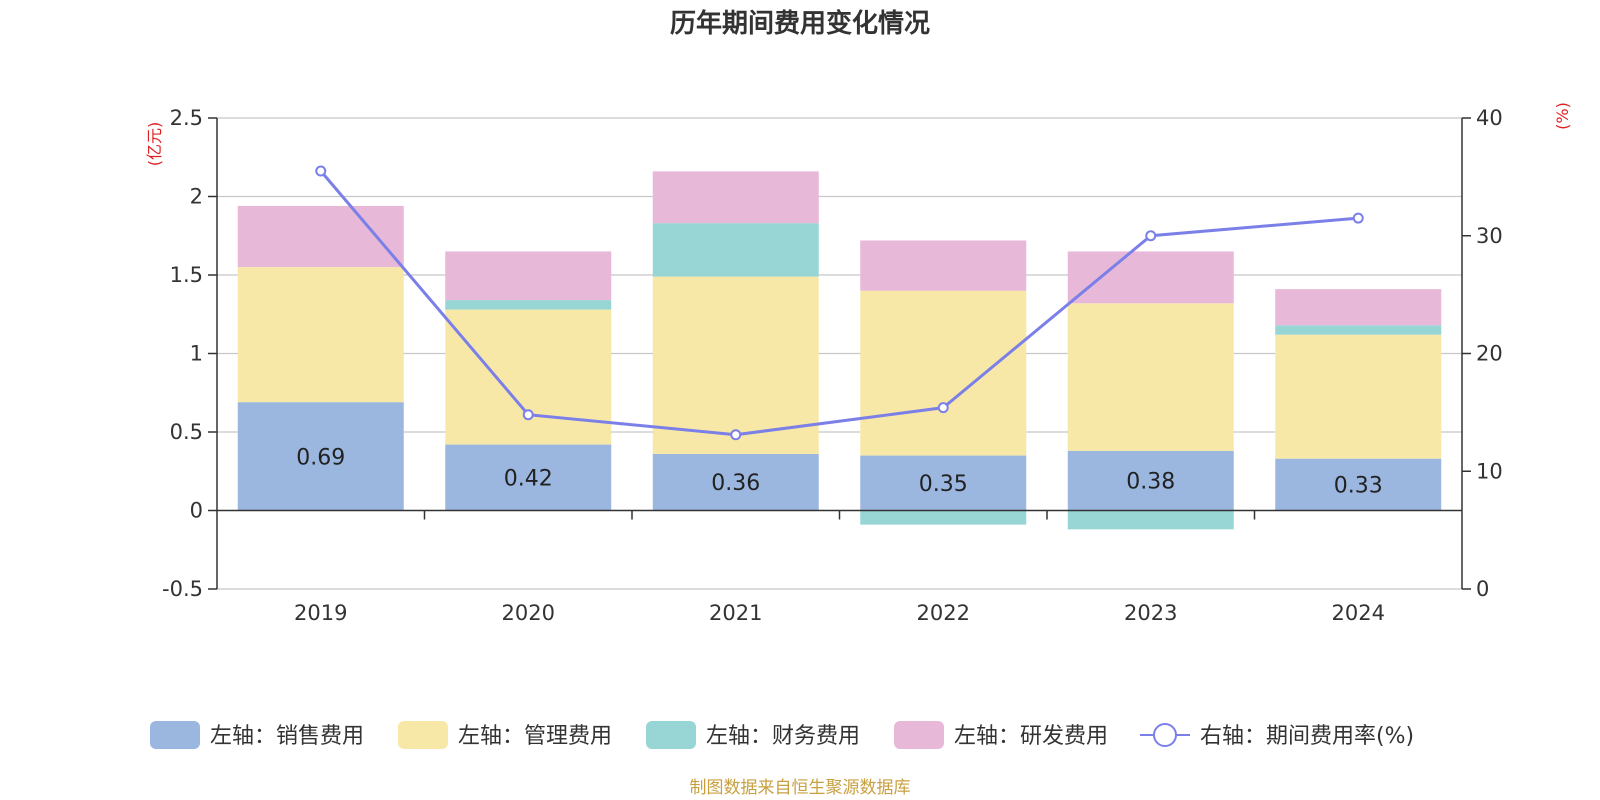  Describe the element at coordinates (1489, 471) in the screenshot. I see `right-tick-label: 10` at that location.